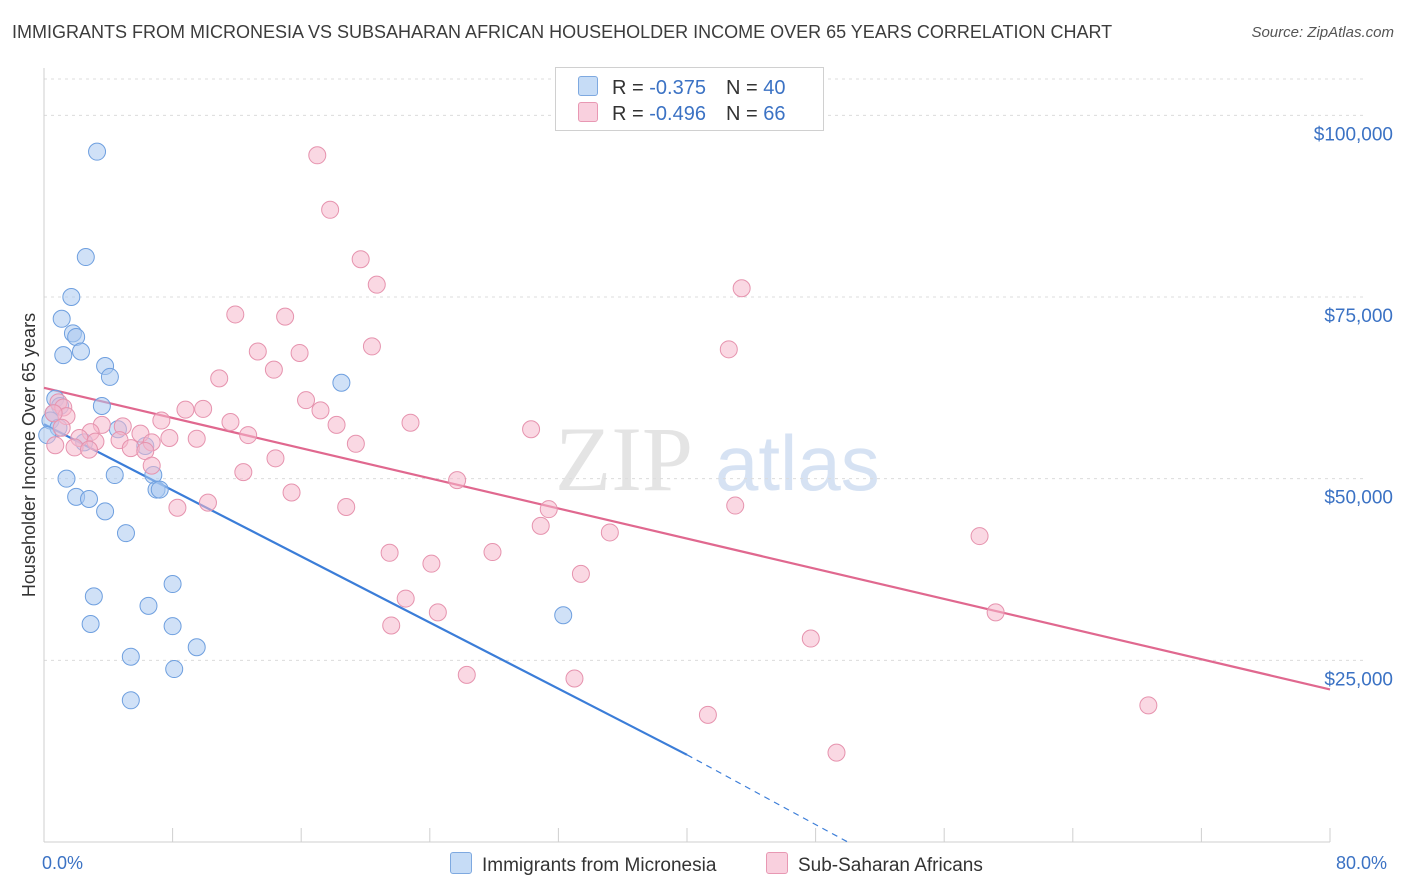 The height and width of the screenshot is (892, 1406). I want to click on bottom-legend-label: Immigrants from Micronesia, so click(599, 865).